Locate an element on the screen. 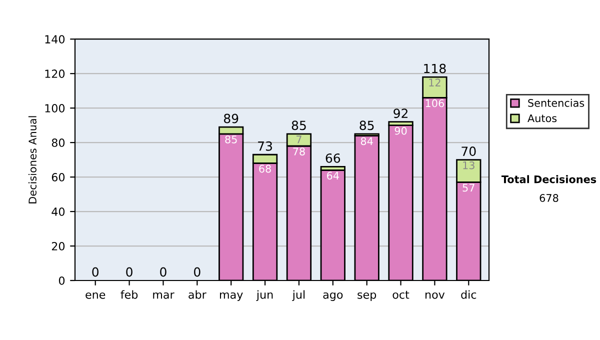 The image size is (600, 340). total-label: 66 is located at coordinates (333, 158).